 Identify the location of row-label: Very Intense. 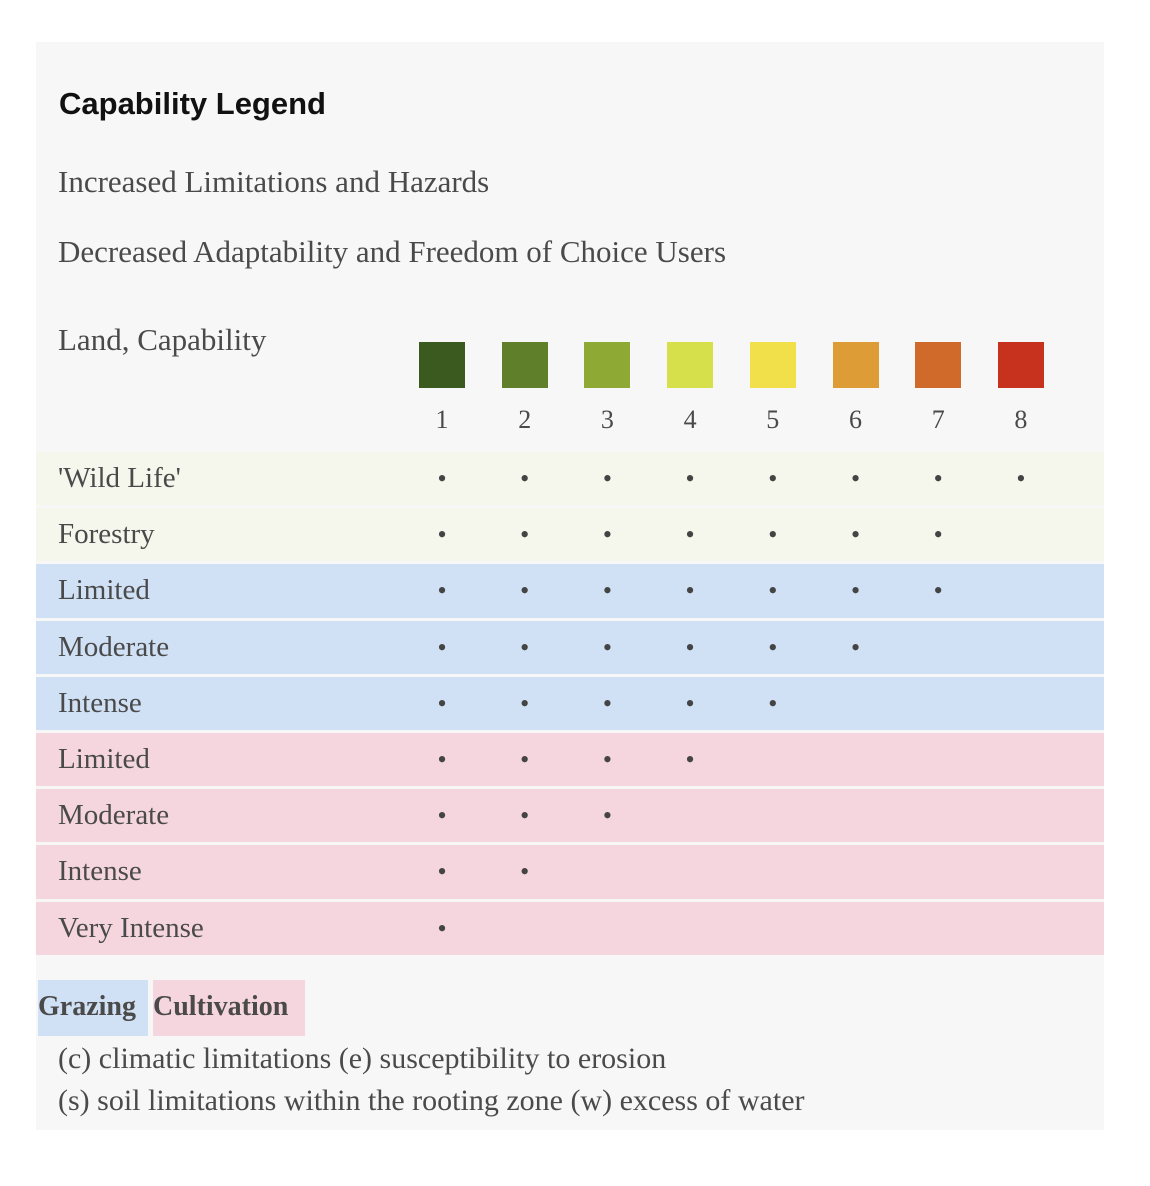
(131, 927).